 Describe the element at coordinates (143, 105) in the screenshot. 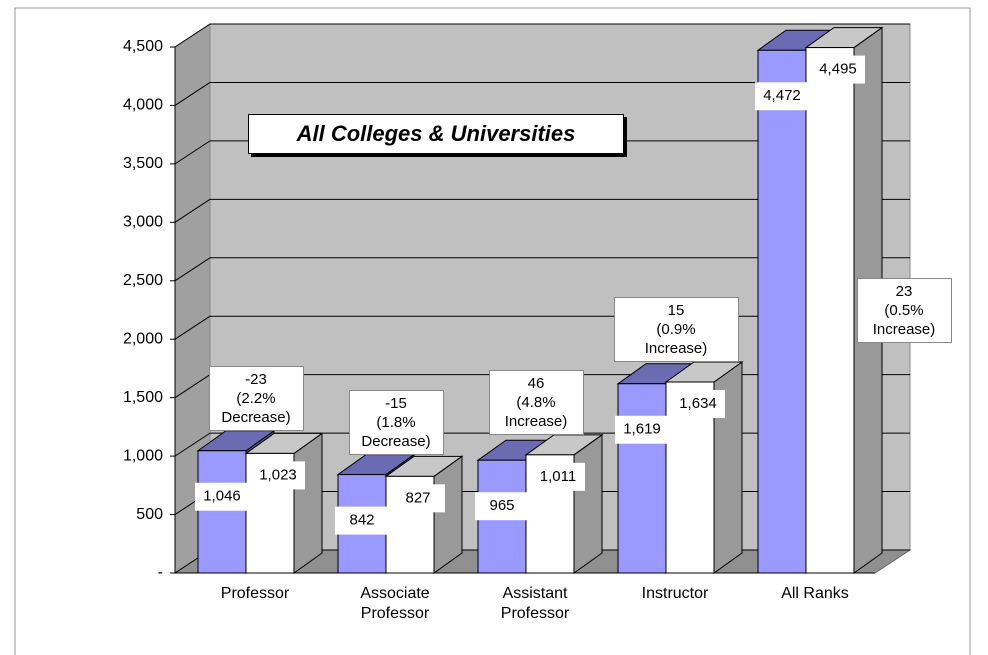

I see `y-tick-label: 4,000` at that location.